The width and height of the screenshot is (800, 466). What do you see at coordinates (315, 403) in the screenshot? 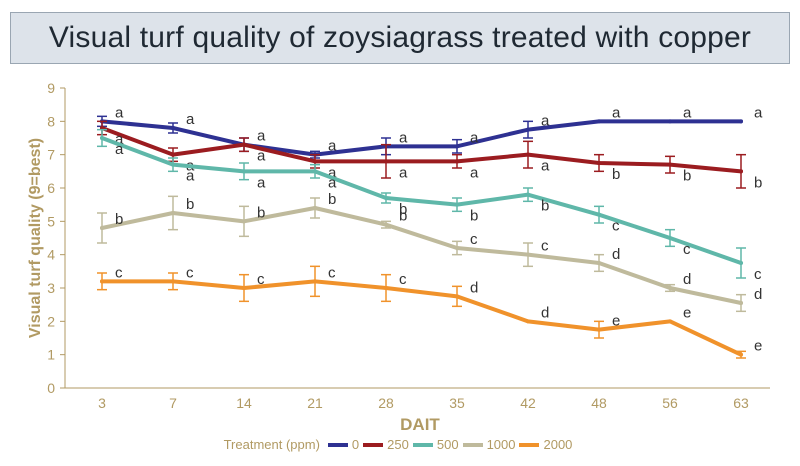
I see `x-tick-label: 21` at bounding box center [315, 403].